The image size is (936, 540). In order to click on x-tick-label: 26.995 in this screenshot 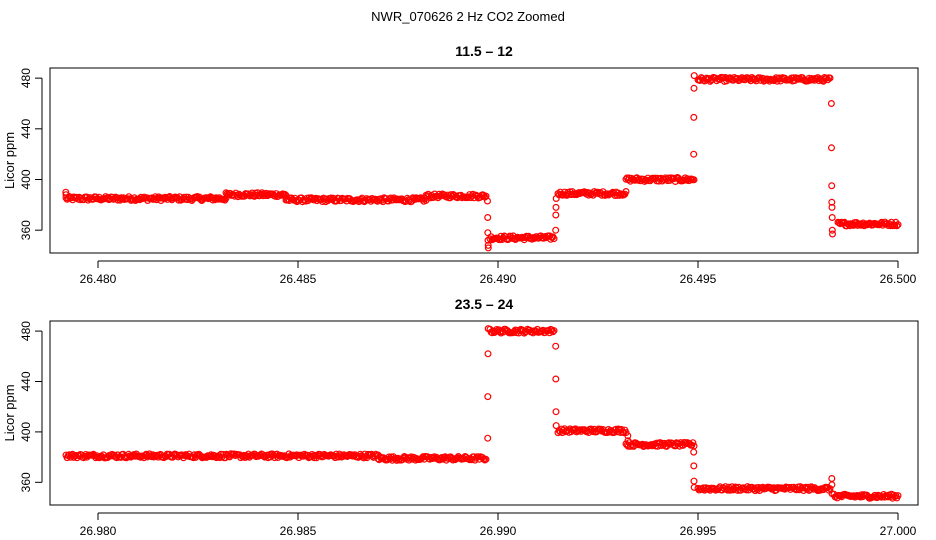, I will do `click(698, 531)`.